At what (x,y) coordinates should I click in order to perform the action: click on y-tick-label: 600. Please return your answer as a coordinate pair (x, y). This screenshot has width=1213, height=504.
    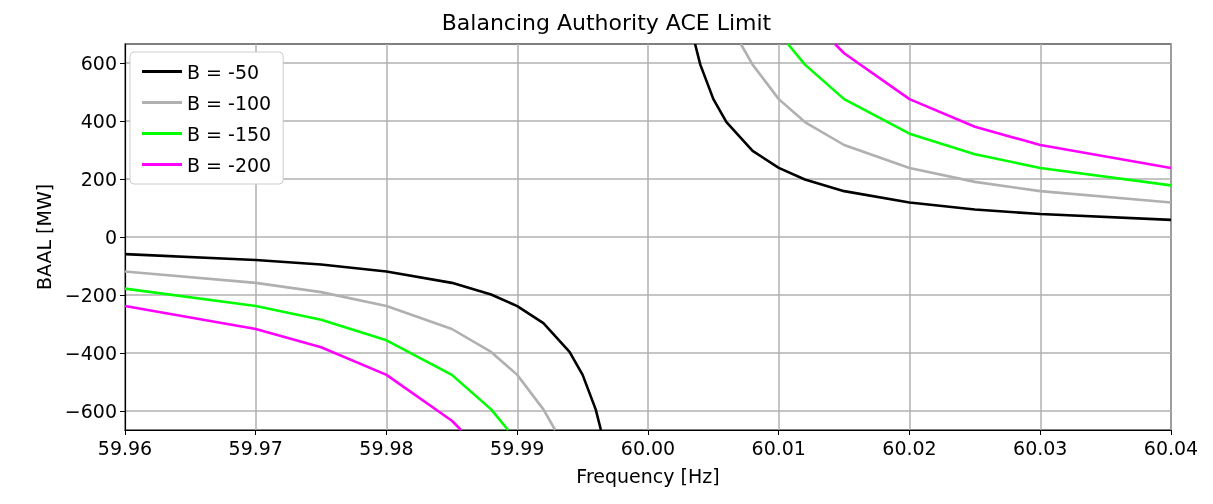
    Looking at the image, I should click on (98, 62).